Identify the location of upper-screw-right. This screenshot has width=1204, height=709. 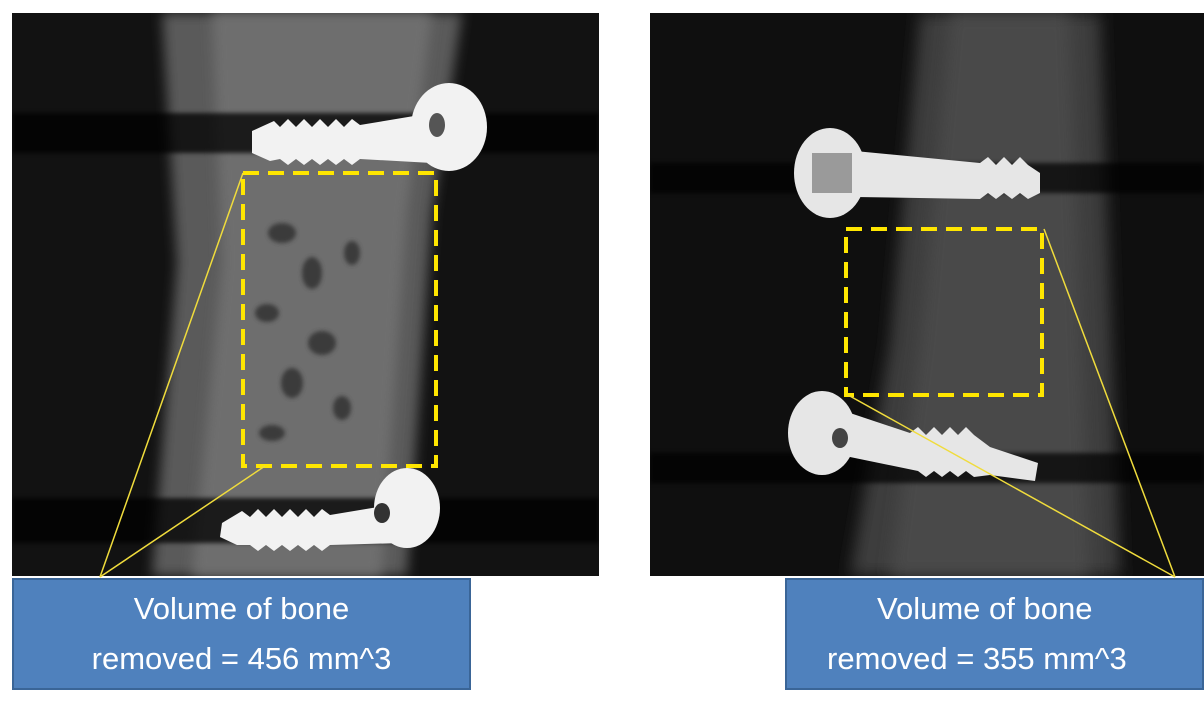
(917, 173).